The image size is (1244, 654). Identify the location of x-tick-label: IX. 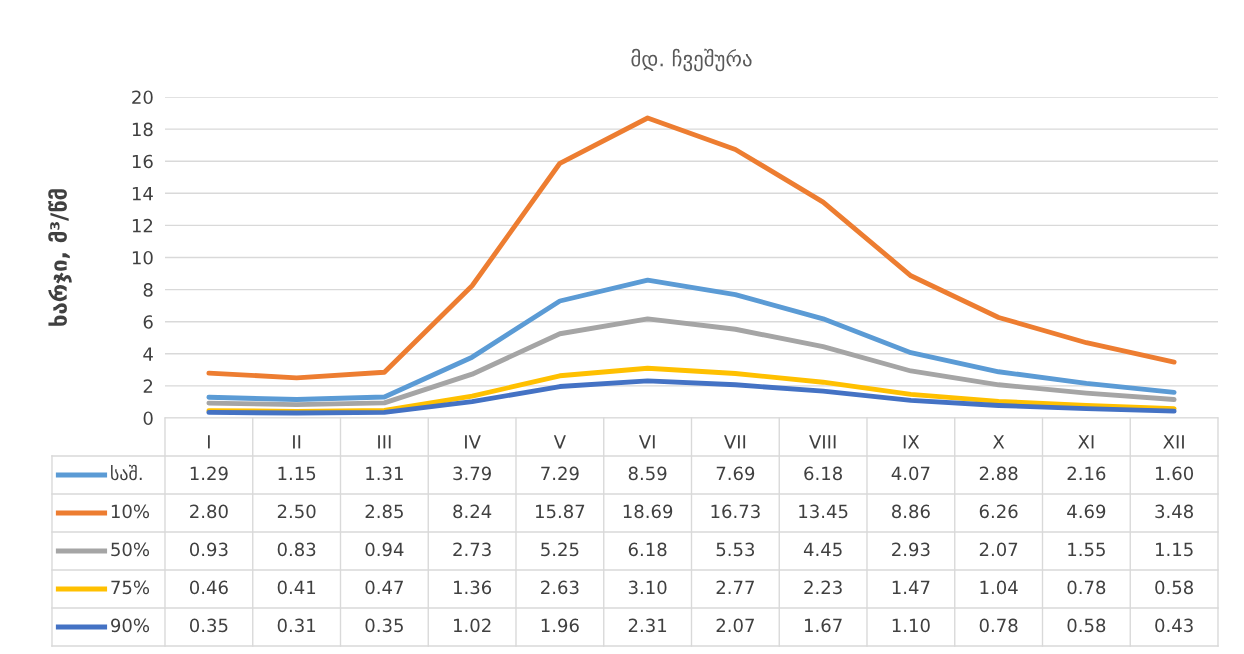
(911, 442).